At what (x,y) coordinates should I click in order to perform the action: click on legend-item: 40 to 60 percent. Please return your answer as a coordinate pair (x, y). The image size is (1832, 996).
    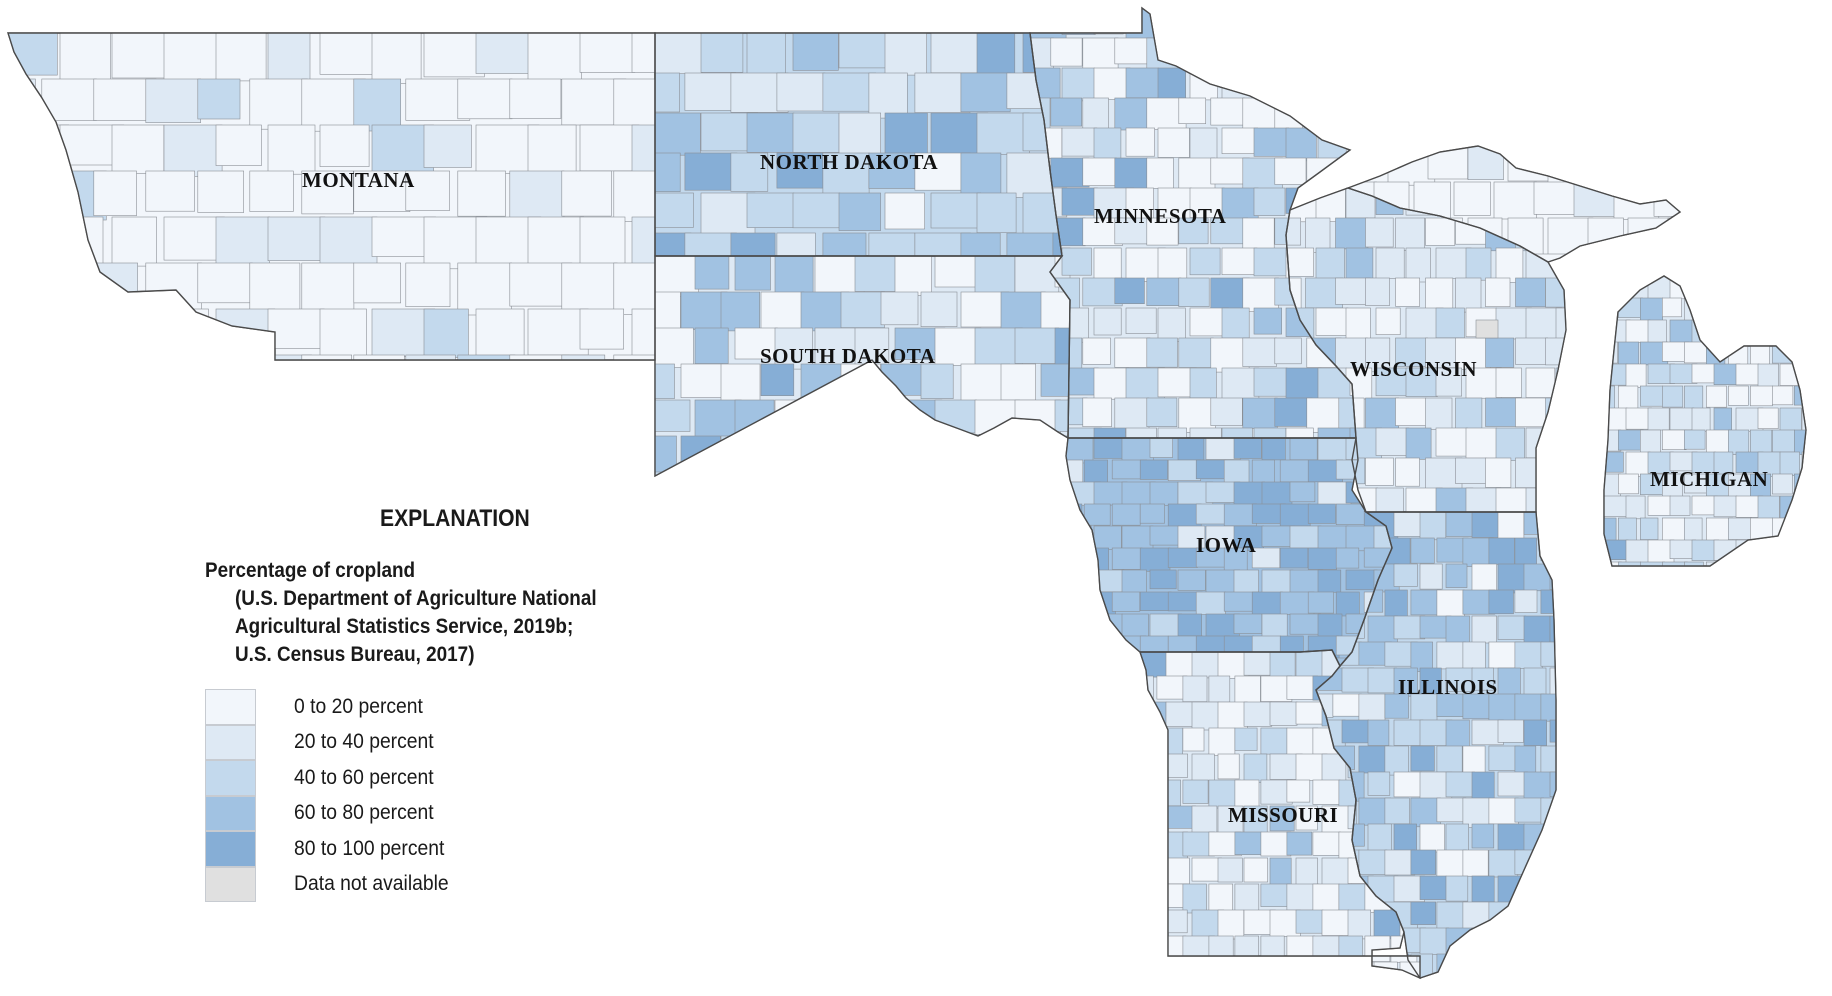
    Looking at the image, I should click on (485, 778).